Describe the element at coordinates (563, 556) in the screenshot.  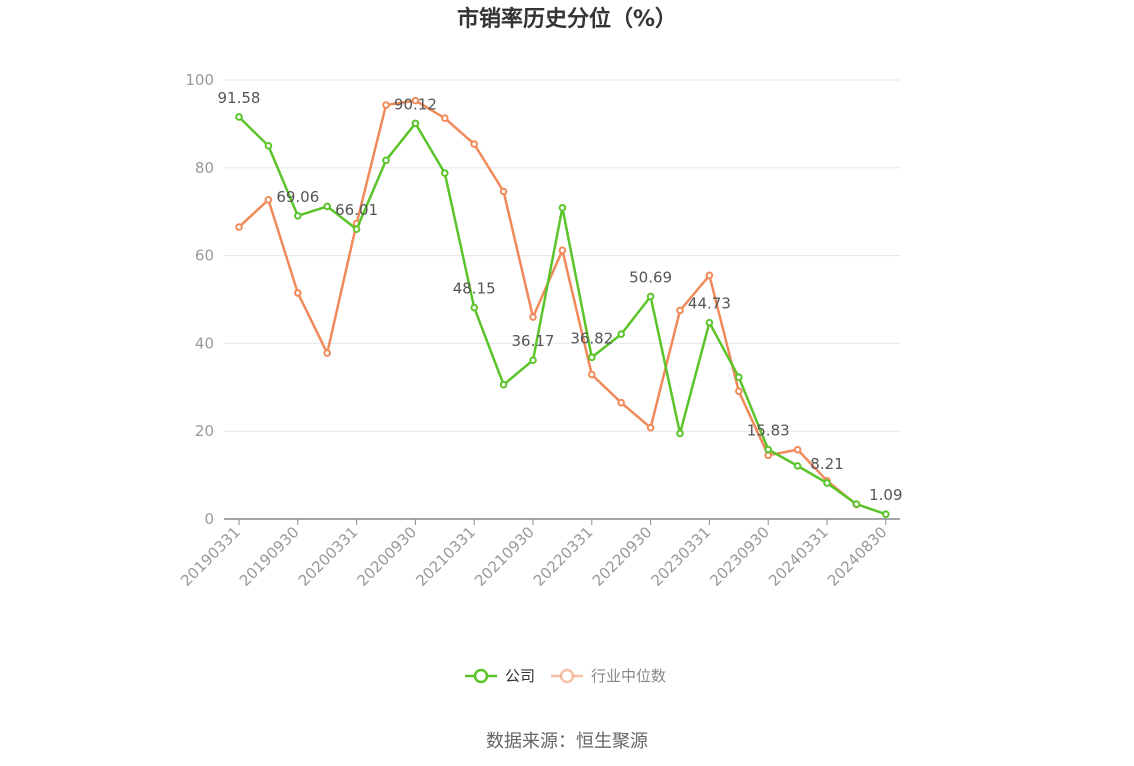
I see `x-tick-label: 20220331` at that location.